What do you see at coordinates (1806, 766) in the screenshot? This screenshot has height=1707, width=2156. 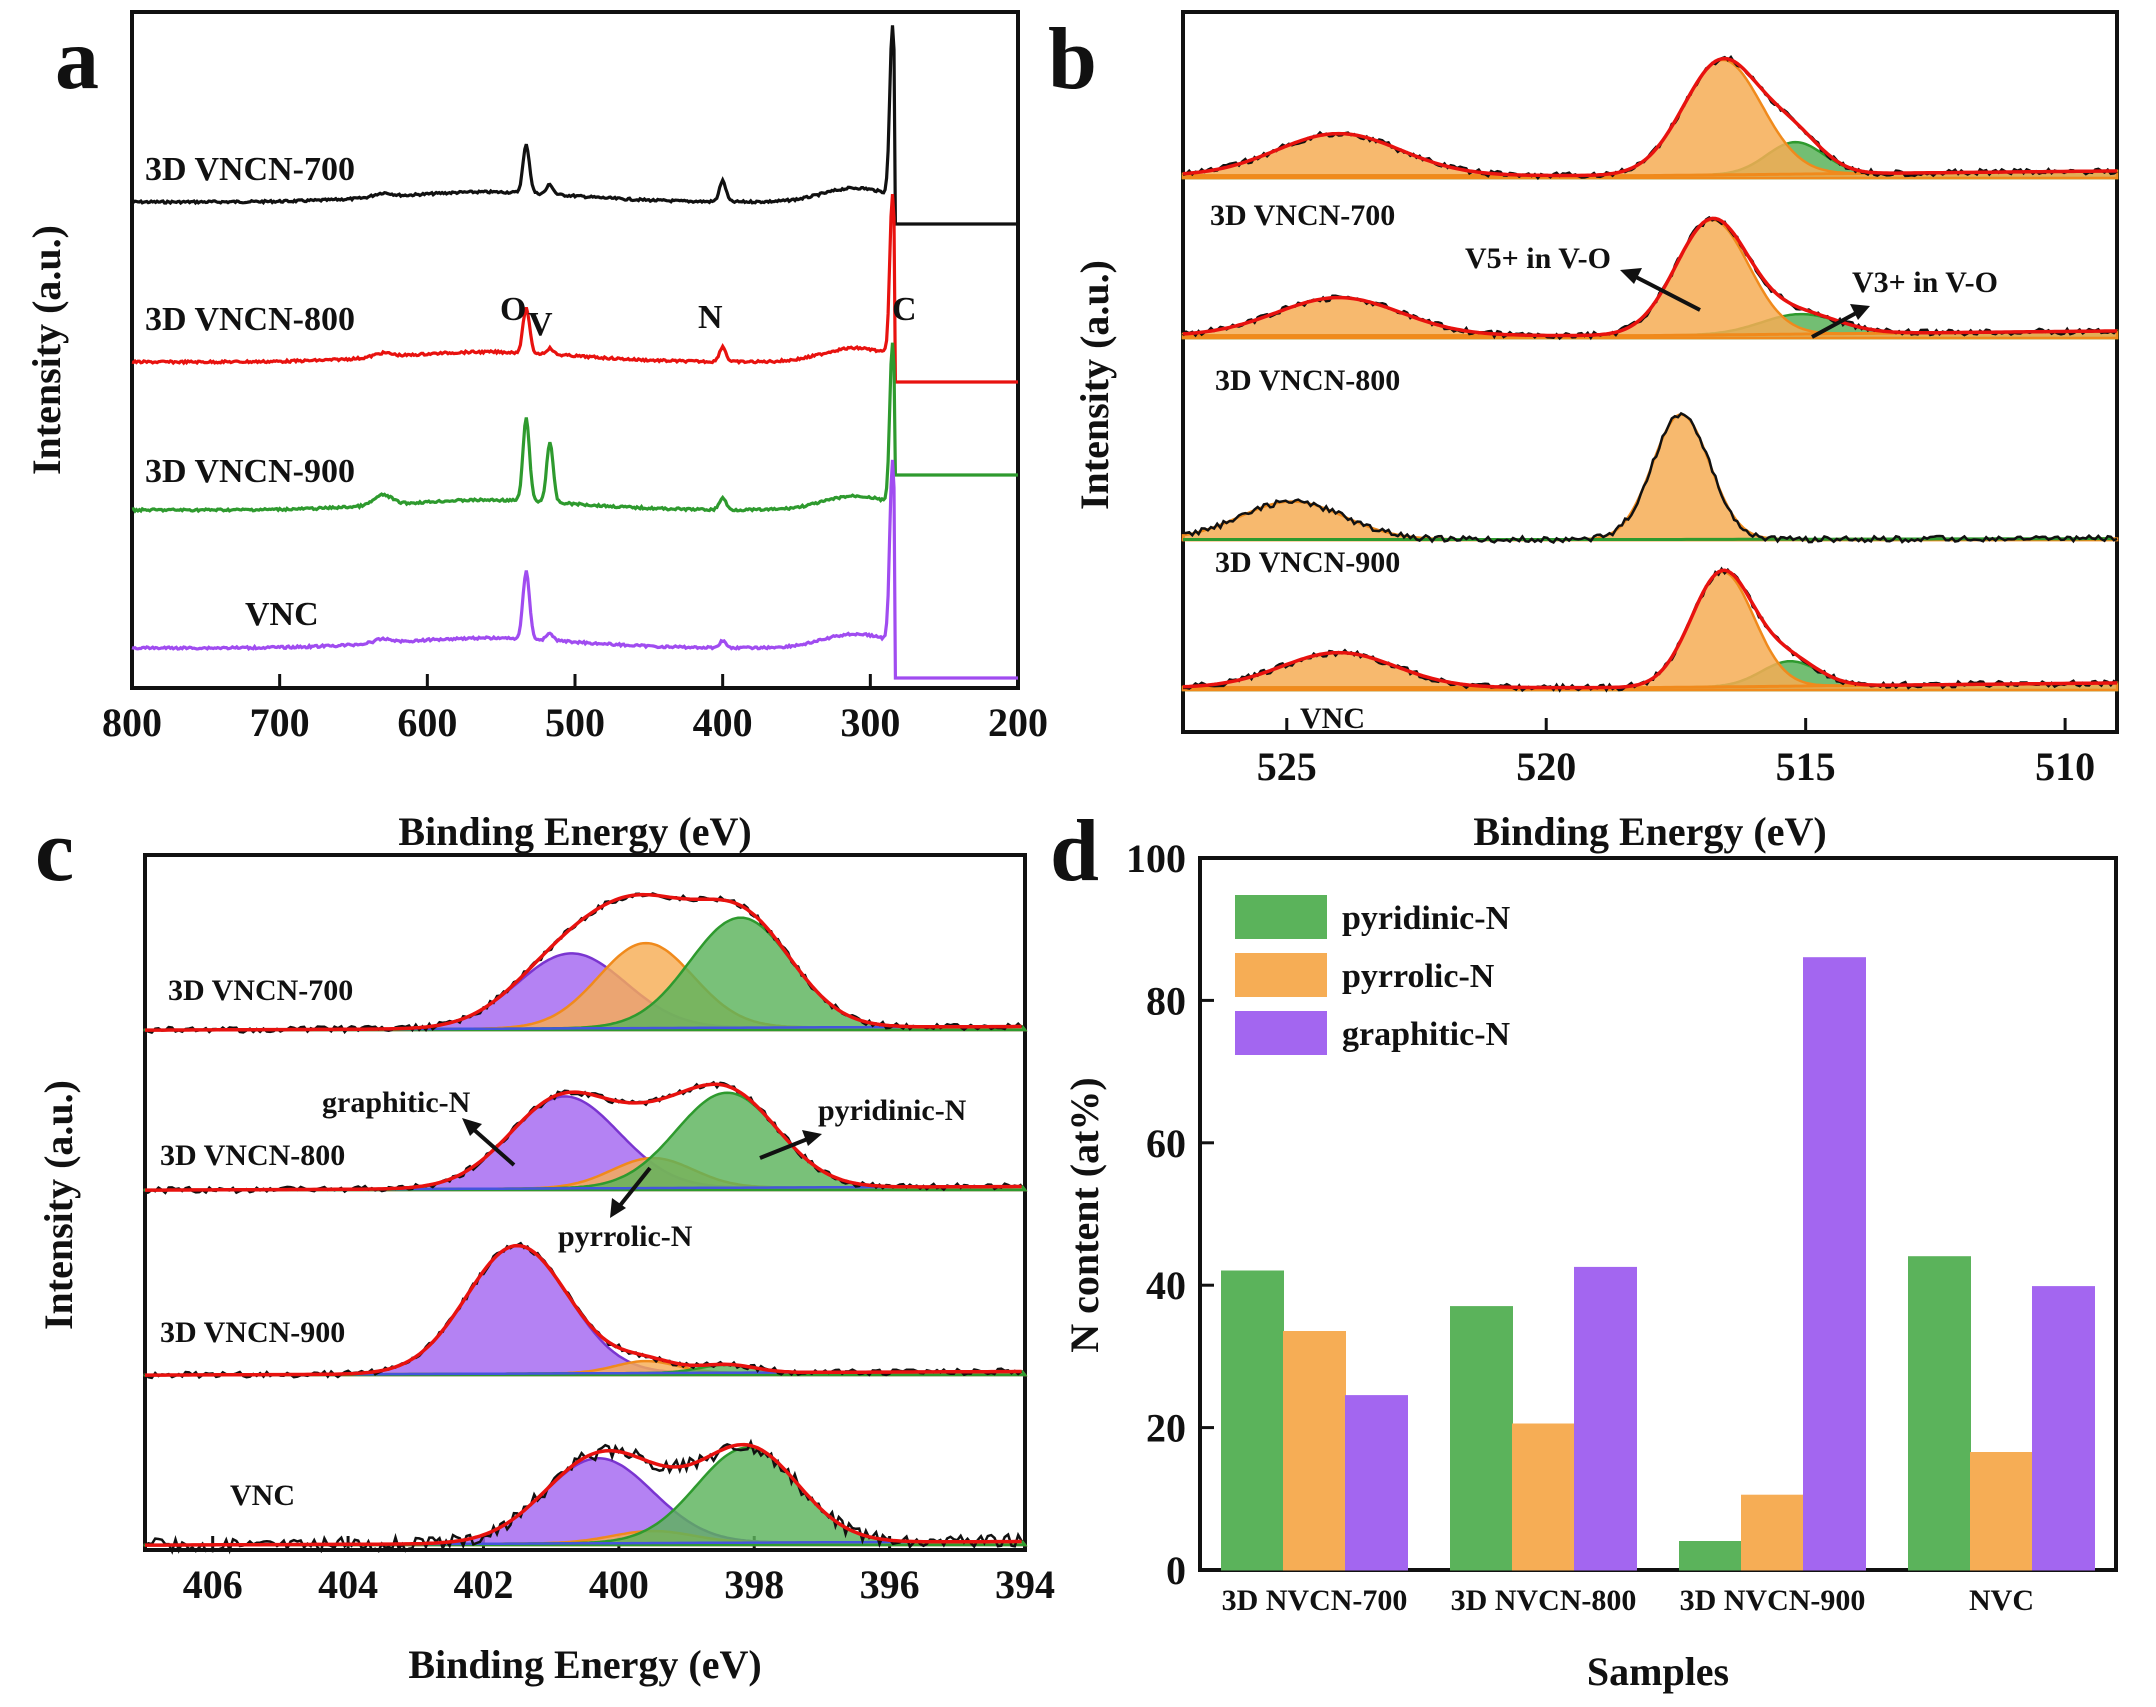 I see `panel-b-tick-label-2: 515` at bounding box center [1806, 766].